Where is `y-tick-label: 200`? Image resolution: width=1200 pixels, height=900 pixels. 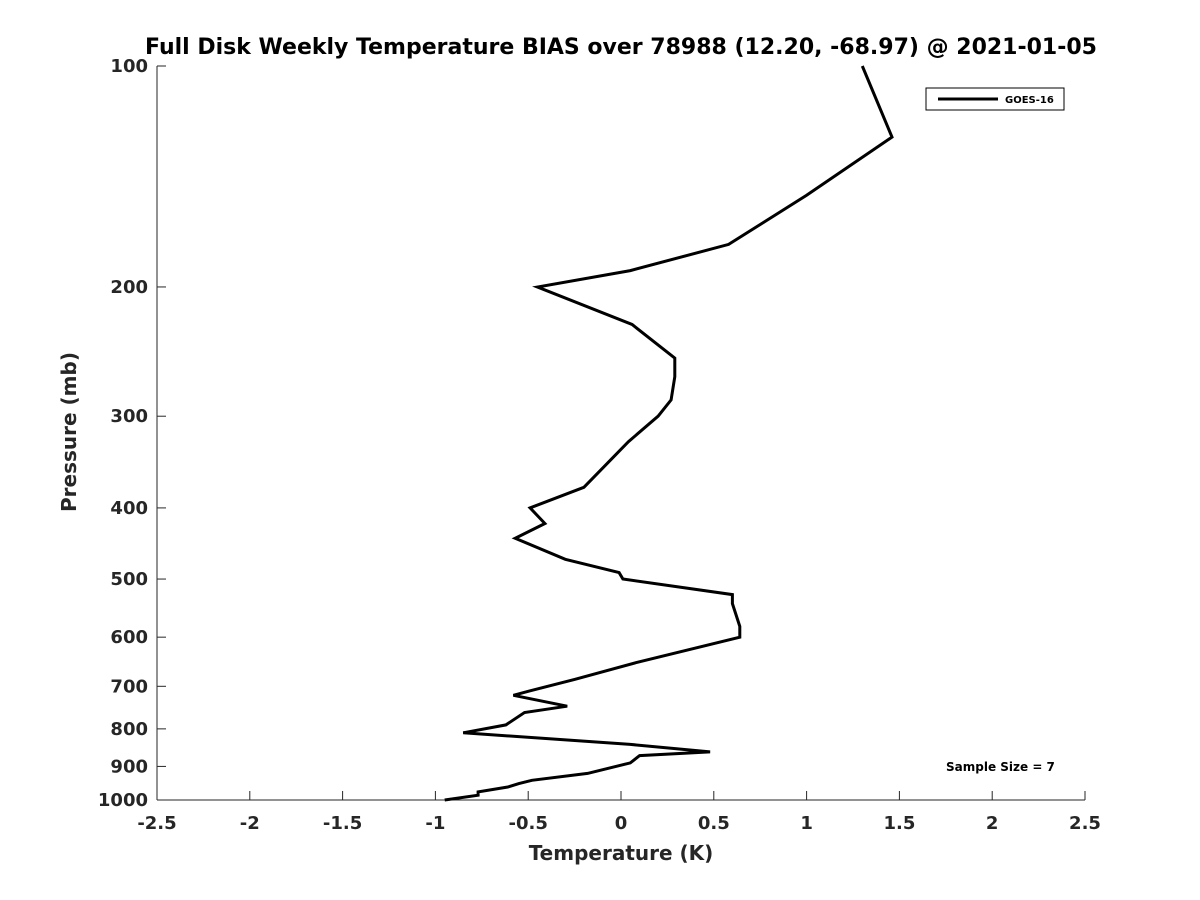 y-tick-label: 200 is located at coordinates (129, 287).